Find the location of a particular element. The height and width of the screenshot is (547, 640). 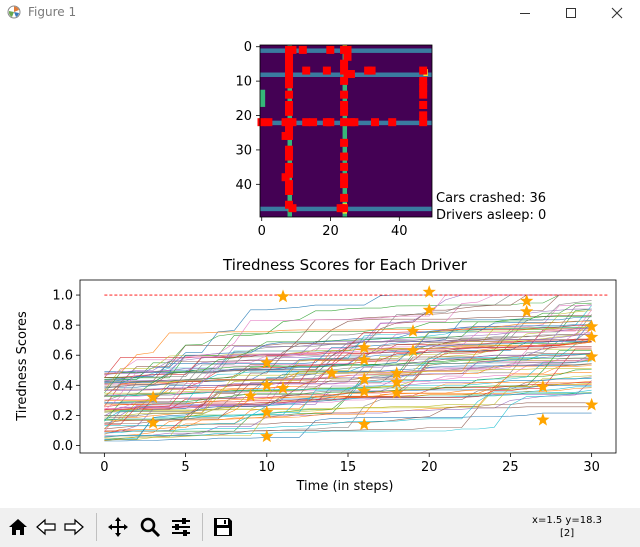

save-icon is located at coordinates (223, 527).